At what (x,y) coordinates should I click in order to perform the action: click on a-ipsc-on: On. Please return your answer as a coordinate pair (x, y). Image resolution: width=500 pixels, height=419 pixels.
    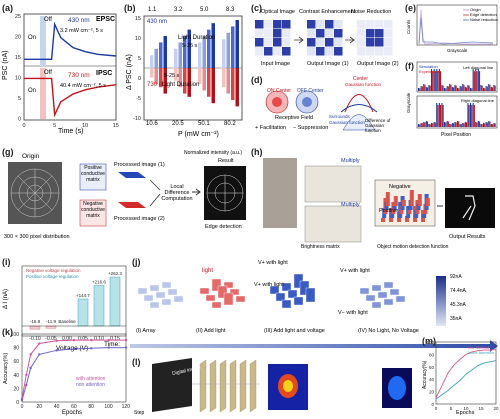
    Looking at the image, I should click on (32, 91).